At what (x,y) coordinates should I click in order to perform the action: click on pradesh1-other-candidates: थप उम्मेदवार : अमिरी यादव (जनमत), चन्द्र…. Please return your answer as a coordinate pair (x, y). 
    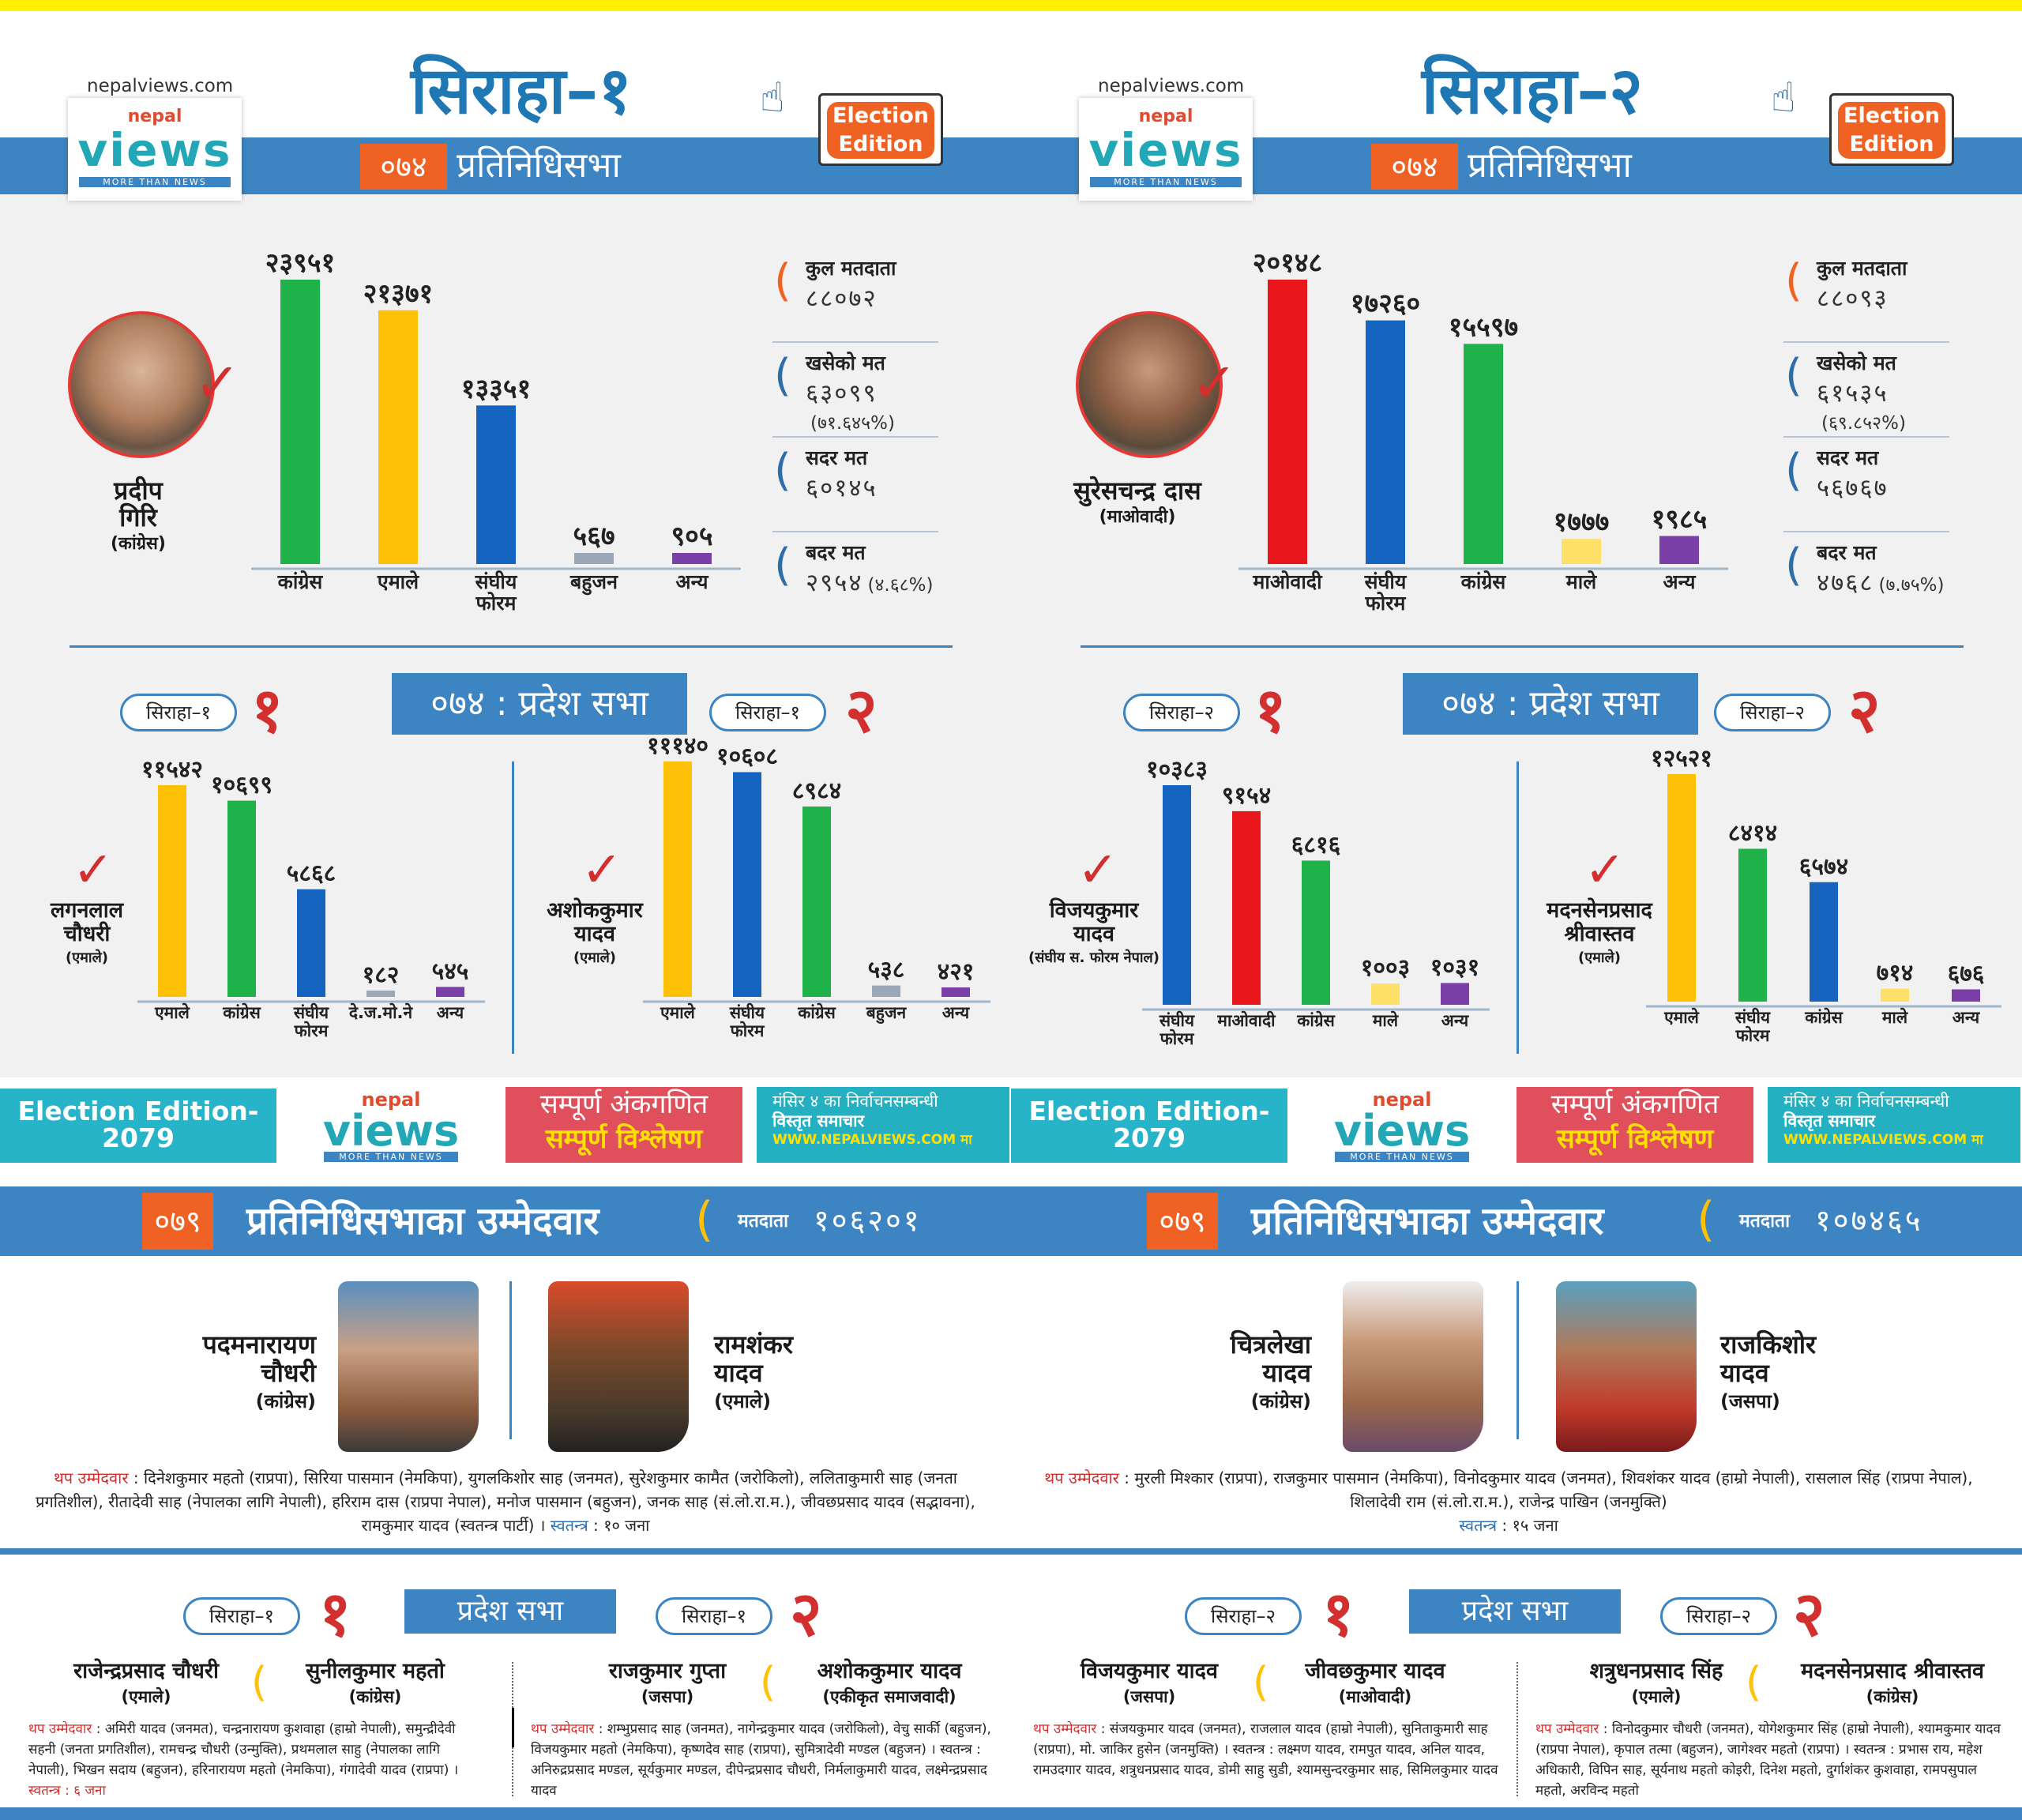
    Looking at the image, I should click on (243, 1760).